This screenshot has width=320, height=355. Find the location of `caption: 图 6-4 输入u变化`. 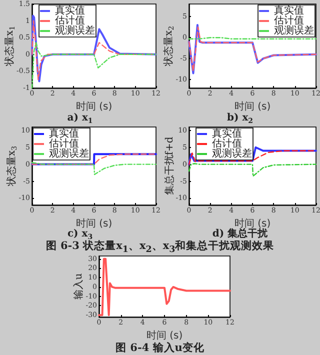

caption: 图 6-4 输入u变化 is located at coordinates (160, 348).